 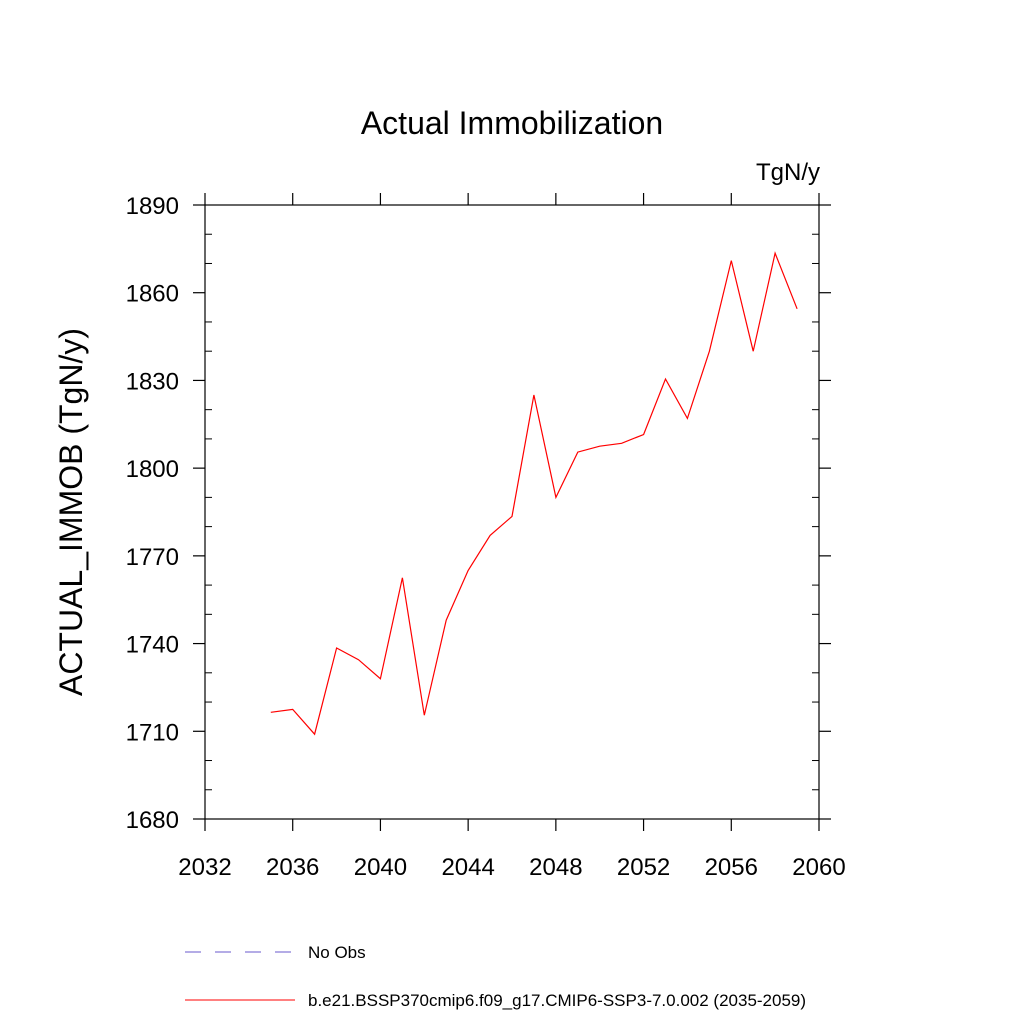 I want to click on y-tick-label: 1770, so click(x=152, y=557).